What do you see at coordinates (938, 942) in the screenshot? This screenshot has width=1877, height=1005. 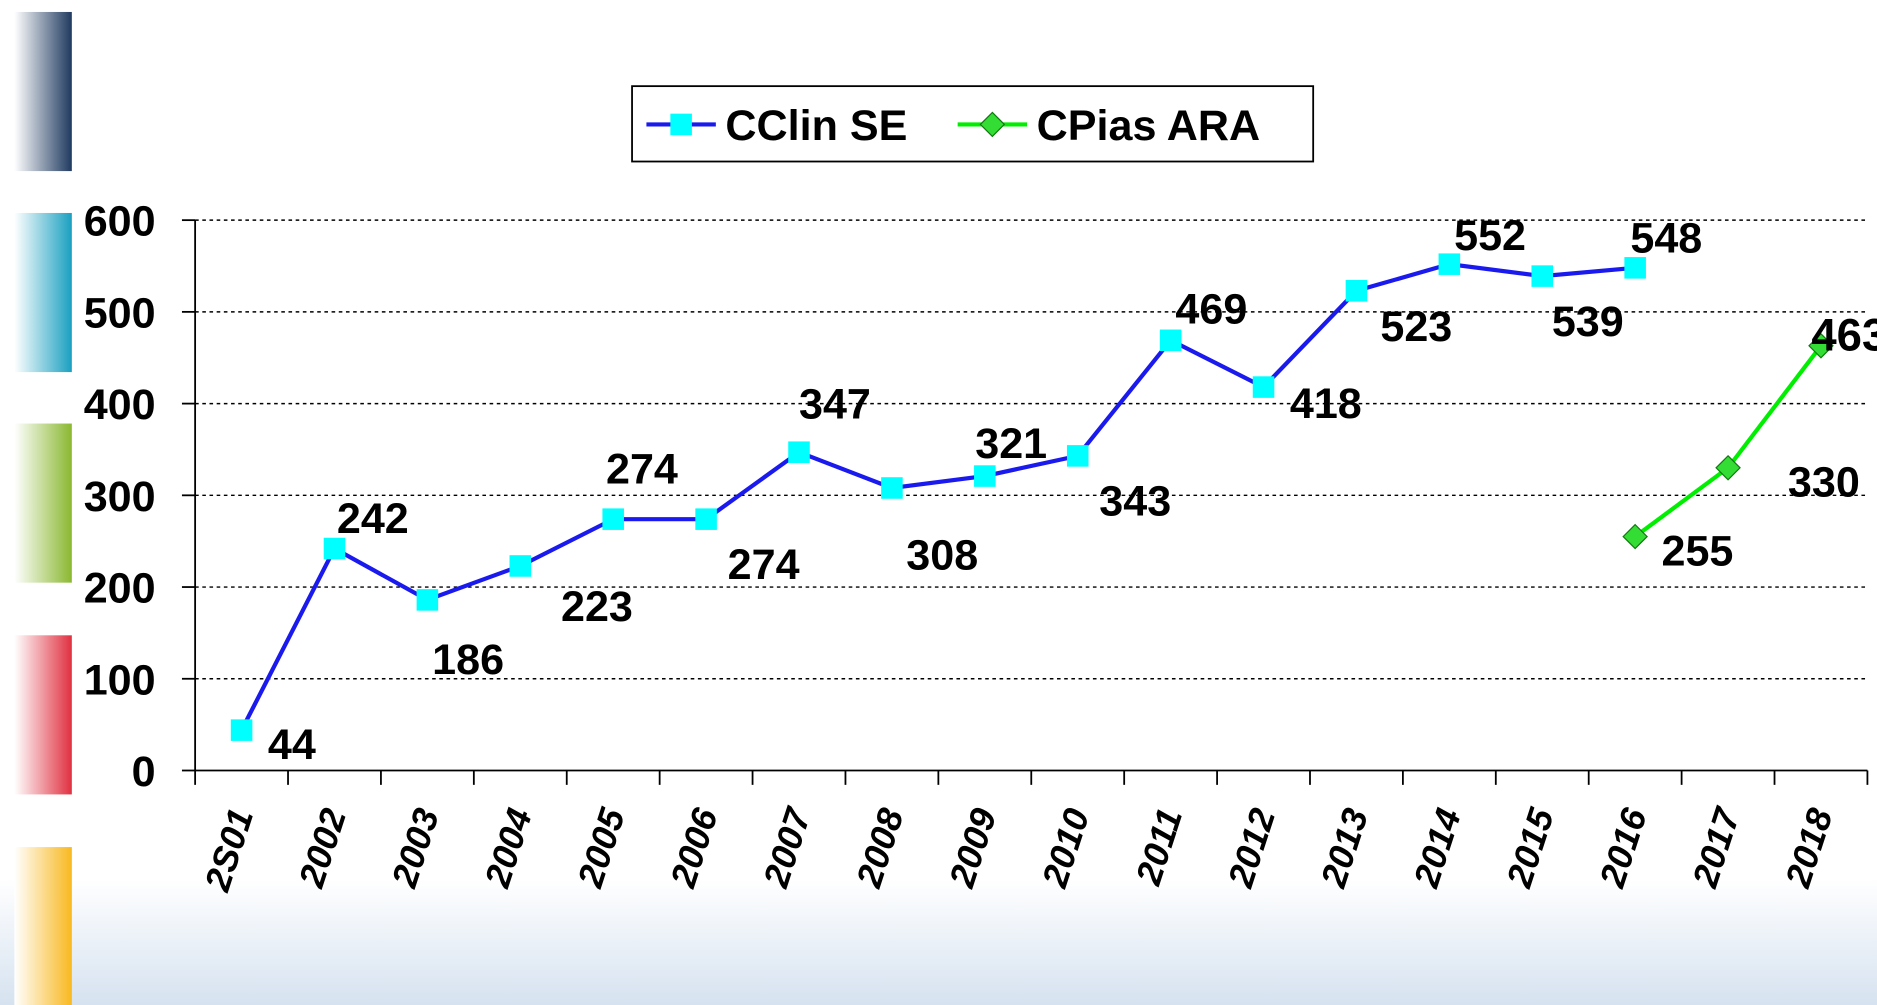 I see `background-band` at bounding box center [938, 942].